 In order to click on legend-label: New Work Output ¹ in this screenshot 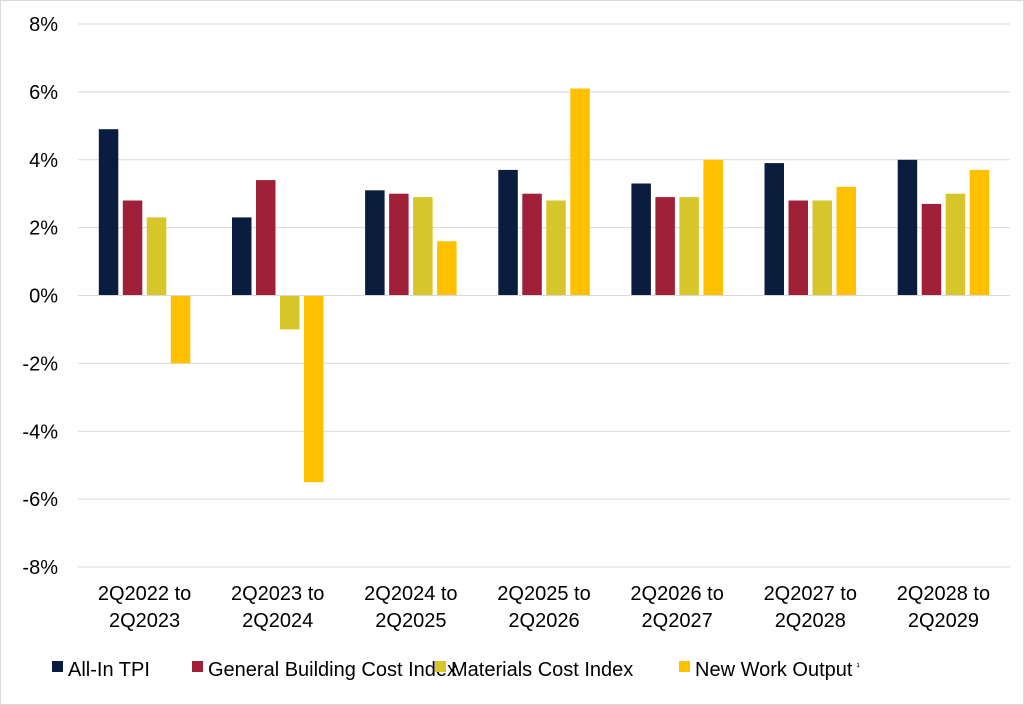, I will do `click(777, 670)`.